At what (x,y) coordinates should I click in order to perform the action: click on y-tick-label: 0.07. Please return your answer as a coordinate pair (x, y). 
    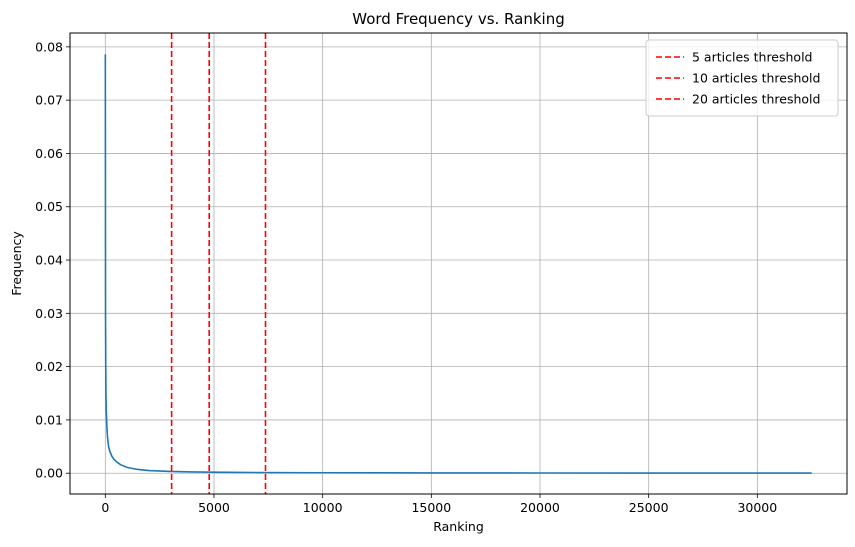
    Looking at the image, I should click on (49, 100).